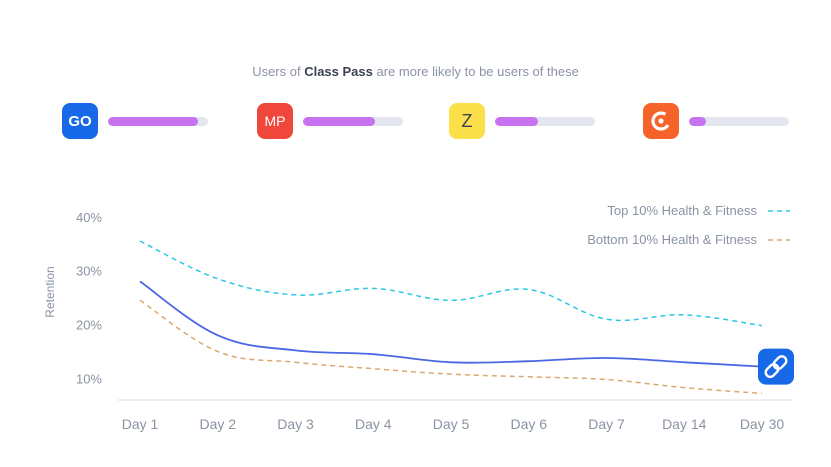  I want to click on series-line-class-pass, so click(451, 324).